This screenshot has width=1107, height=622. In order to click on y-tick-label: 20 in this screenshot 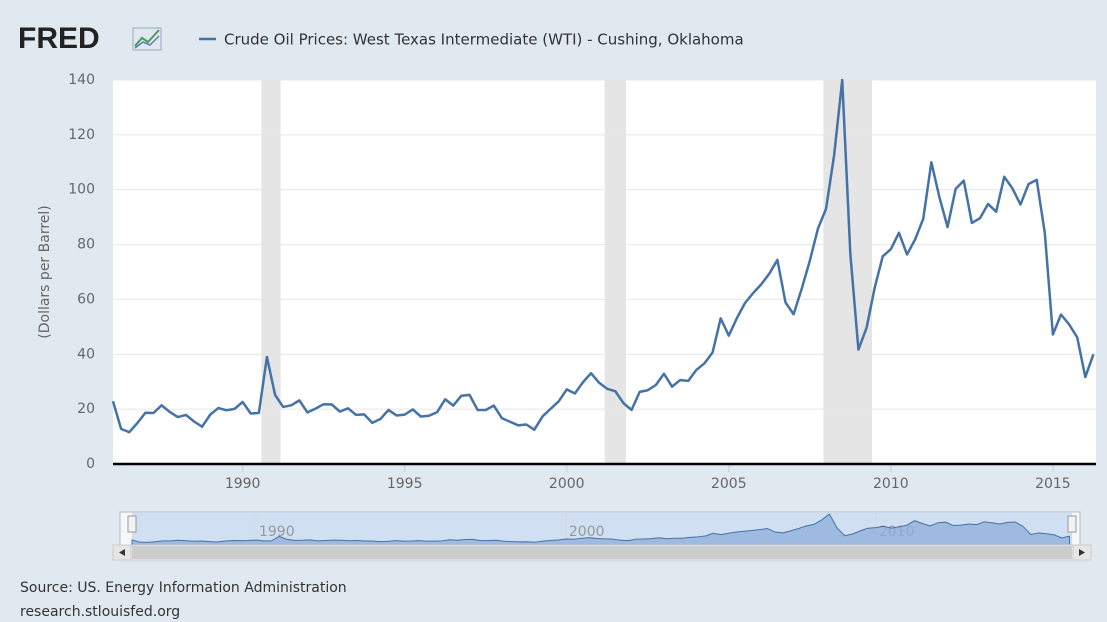, I will do `click(86, 409)`.